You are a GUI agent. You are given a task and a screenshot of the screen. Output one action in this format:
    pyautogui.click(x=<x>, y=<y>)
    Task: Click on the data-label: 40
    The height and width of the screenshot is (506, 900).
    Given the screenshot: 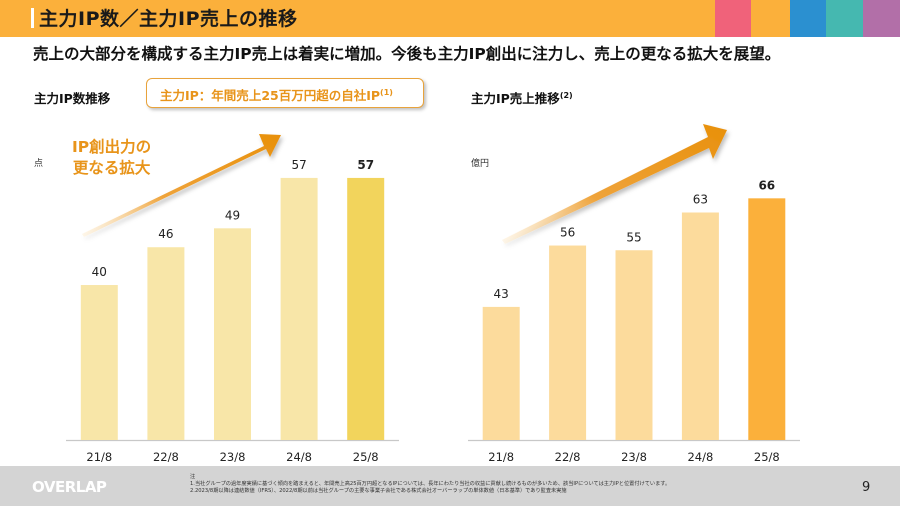 What is the action you would take?
    pyautogui.click(x=99, y=272)
    